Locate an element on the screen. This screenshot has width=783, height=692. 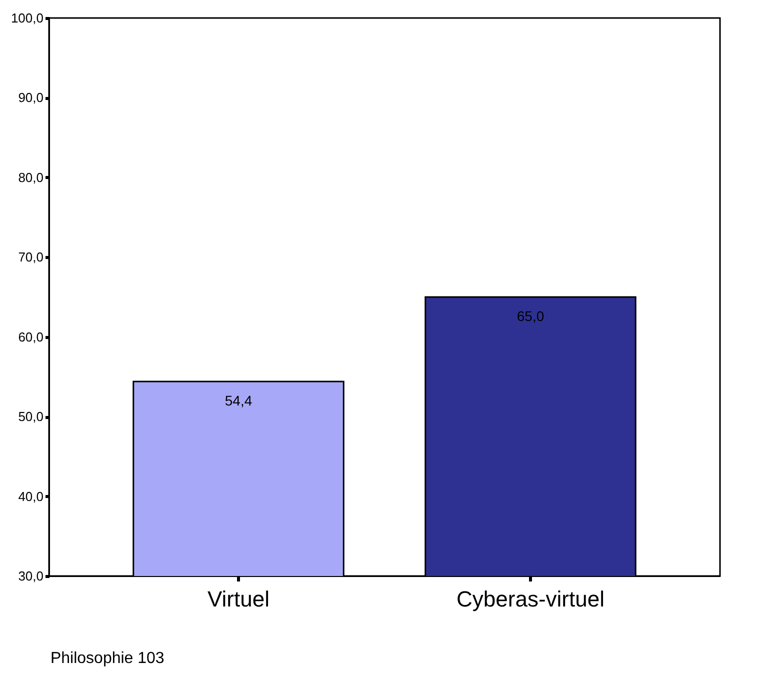
y-tick-label: 100,0 is located at coordinates (27, 18).